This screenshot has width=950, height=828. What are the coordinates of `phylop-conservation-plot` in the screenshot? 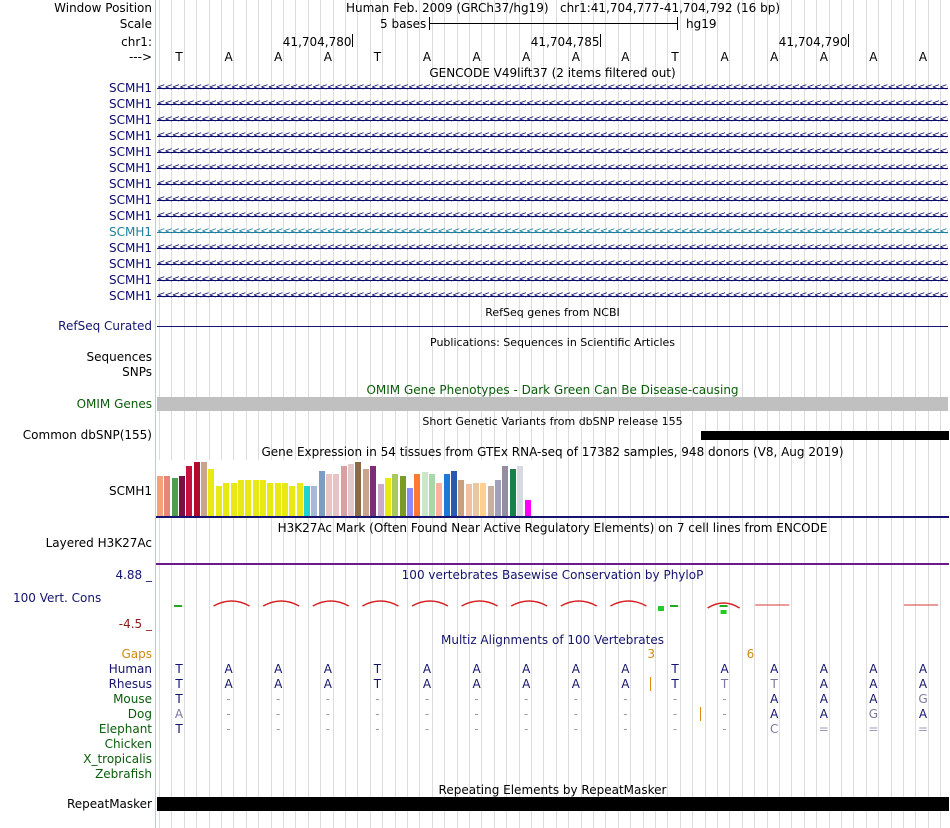 It's located at (552, 608).